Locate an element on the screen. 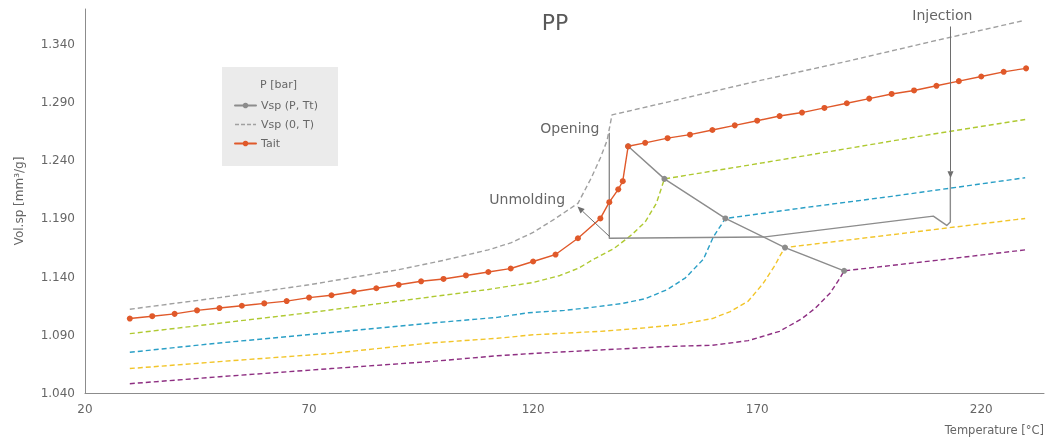  x-tick-label: 20 is located at coordinates (85, 409).